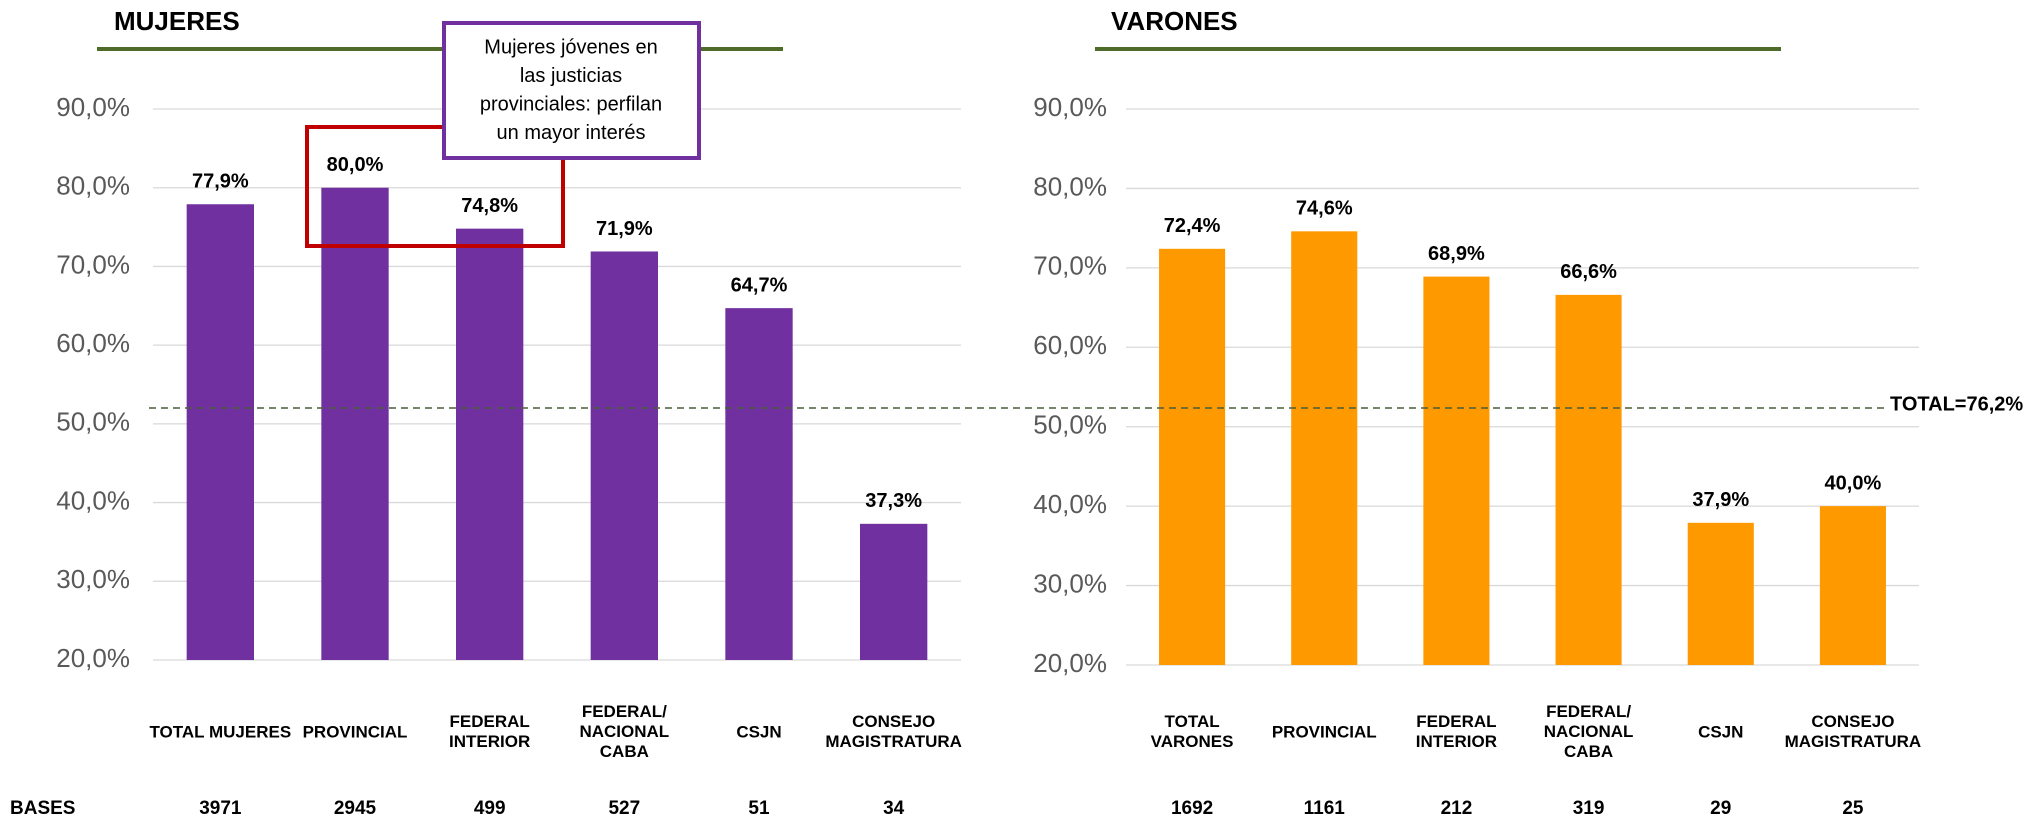  What do you see at coordinates (1956, 404) in the screenshot?
I see `reference-label: TOTAL=76,2%` at bounding box center [1956, 404].